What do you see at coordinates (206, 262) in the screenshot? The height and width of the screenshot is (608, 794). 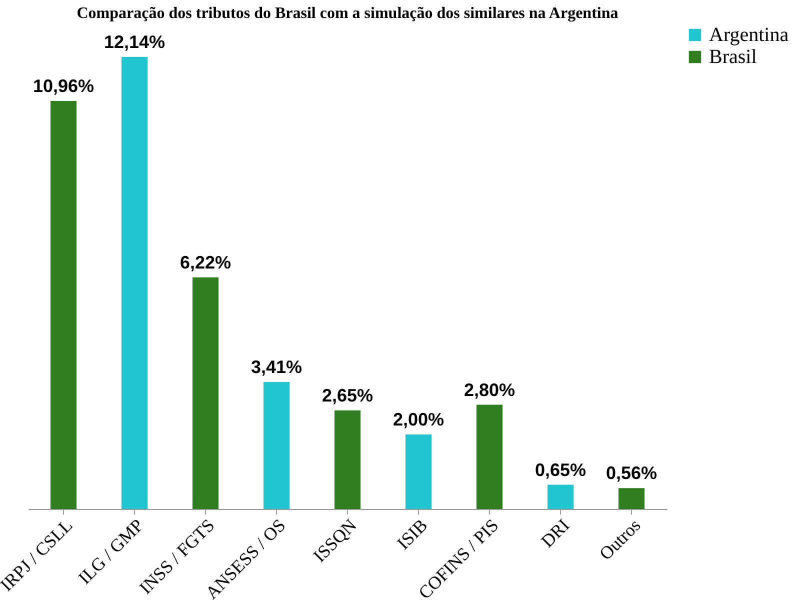 I see `data-label: 6,22%` at bounding box center [206, 262].